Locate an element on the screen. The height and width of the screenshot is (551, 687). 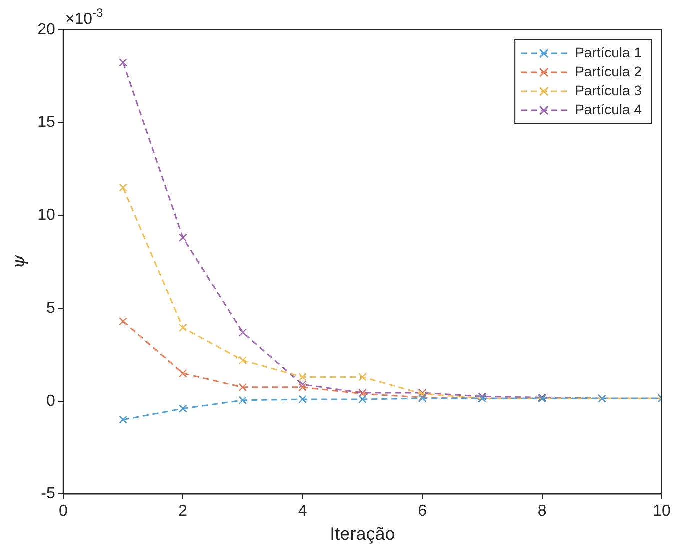
y-tick-label: 5 is located at coordinates (51, 308).